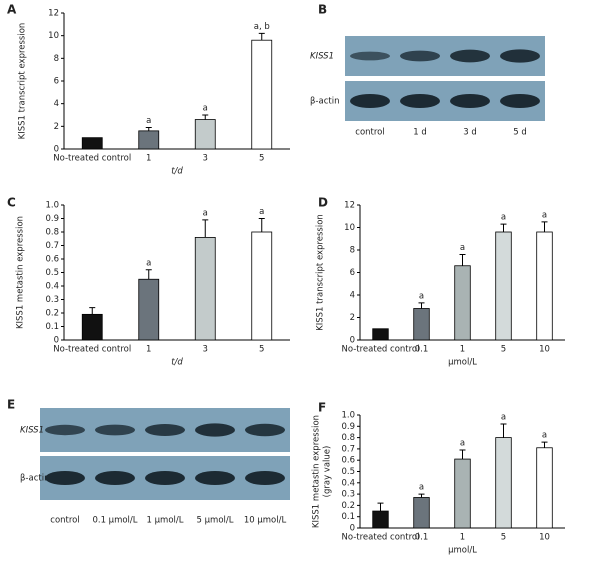 This screenshot has height=565, width=600. Describe the element at coordinates (322, 10) in the screenshot. I see `panel-letter: B` at that location.